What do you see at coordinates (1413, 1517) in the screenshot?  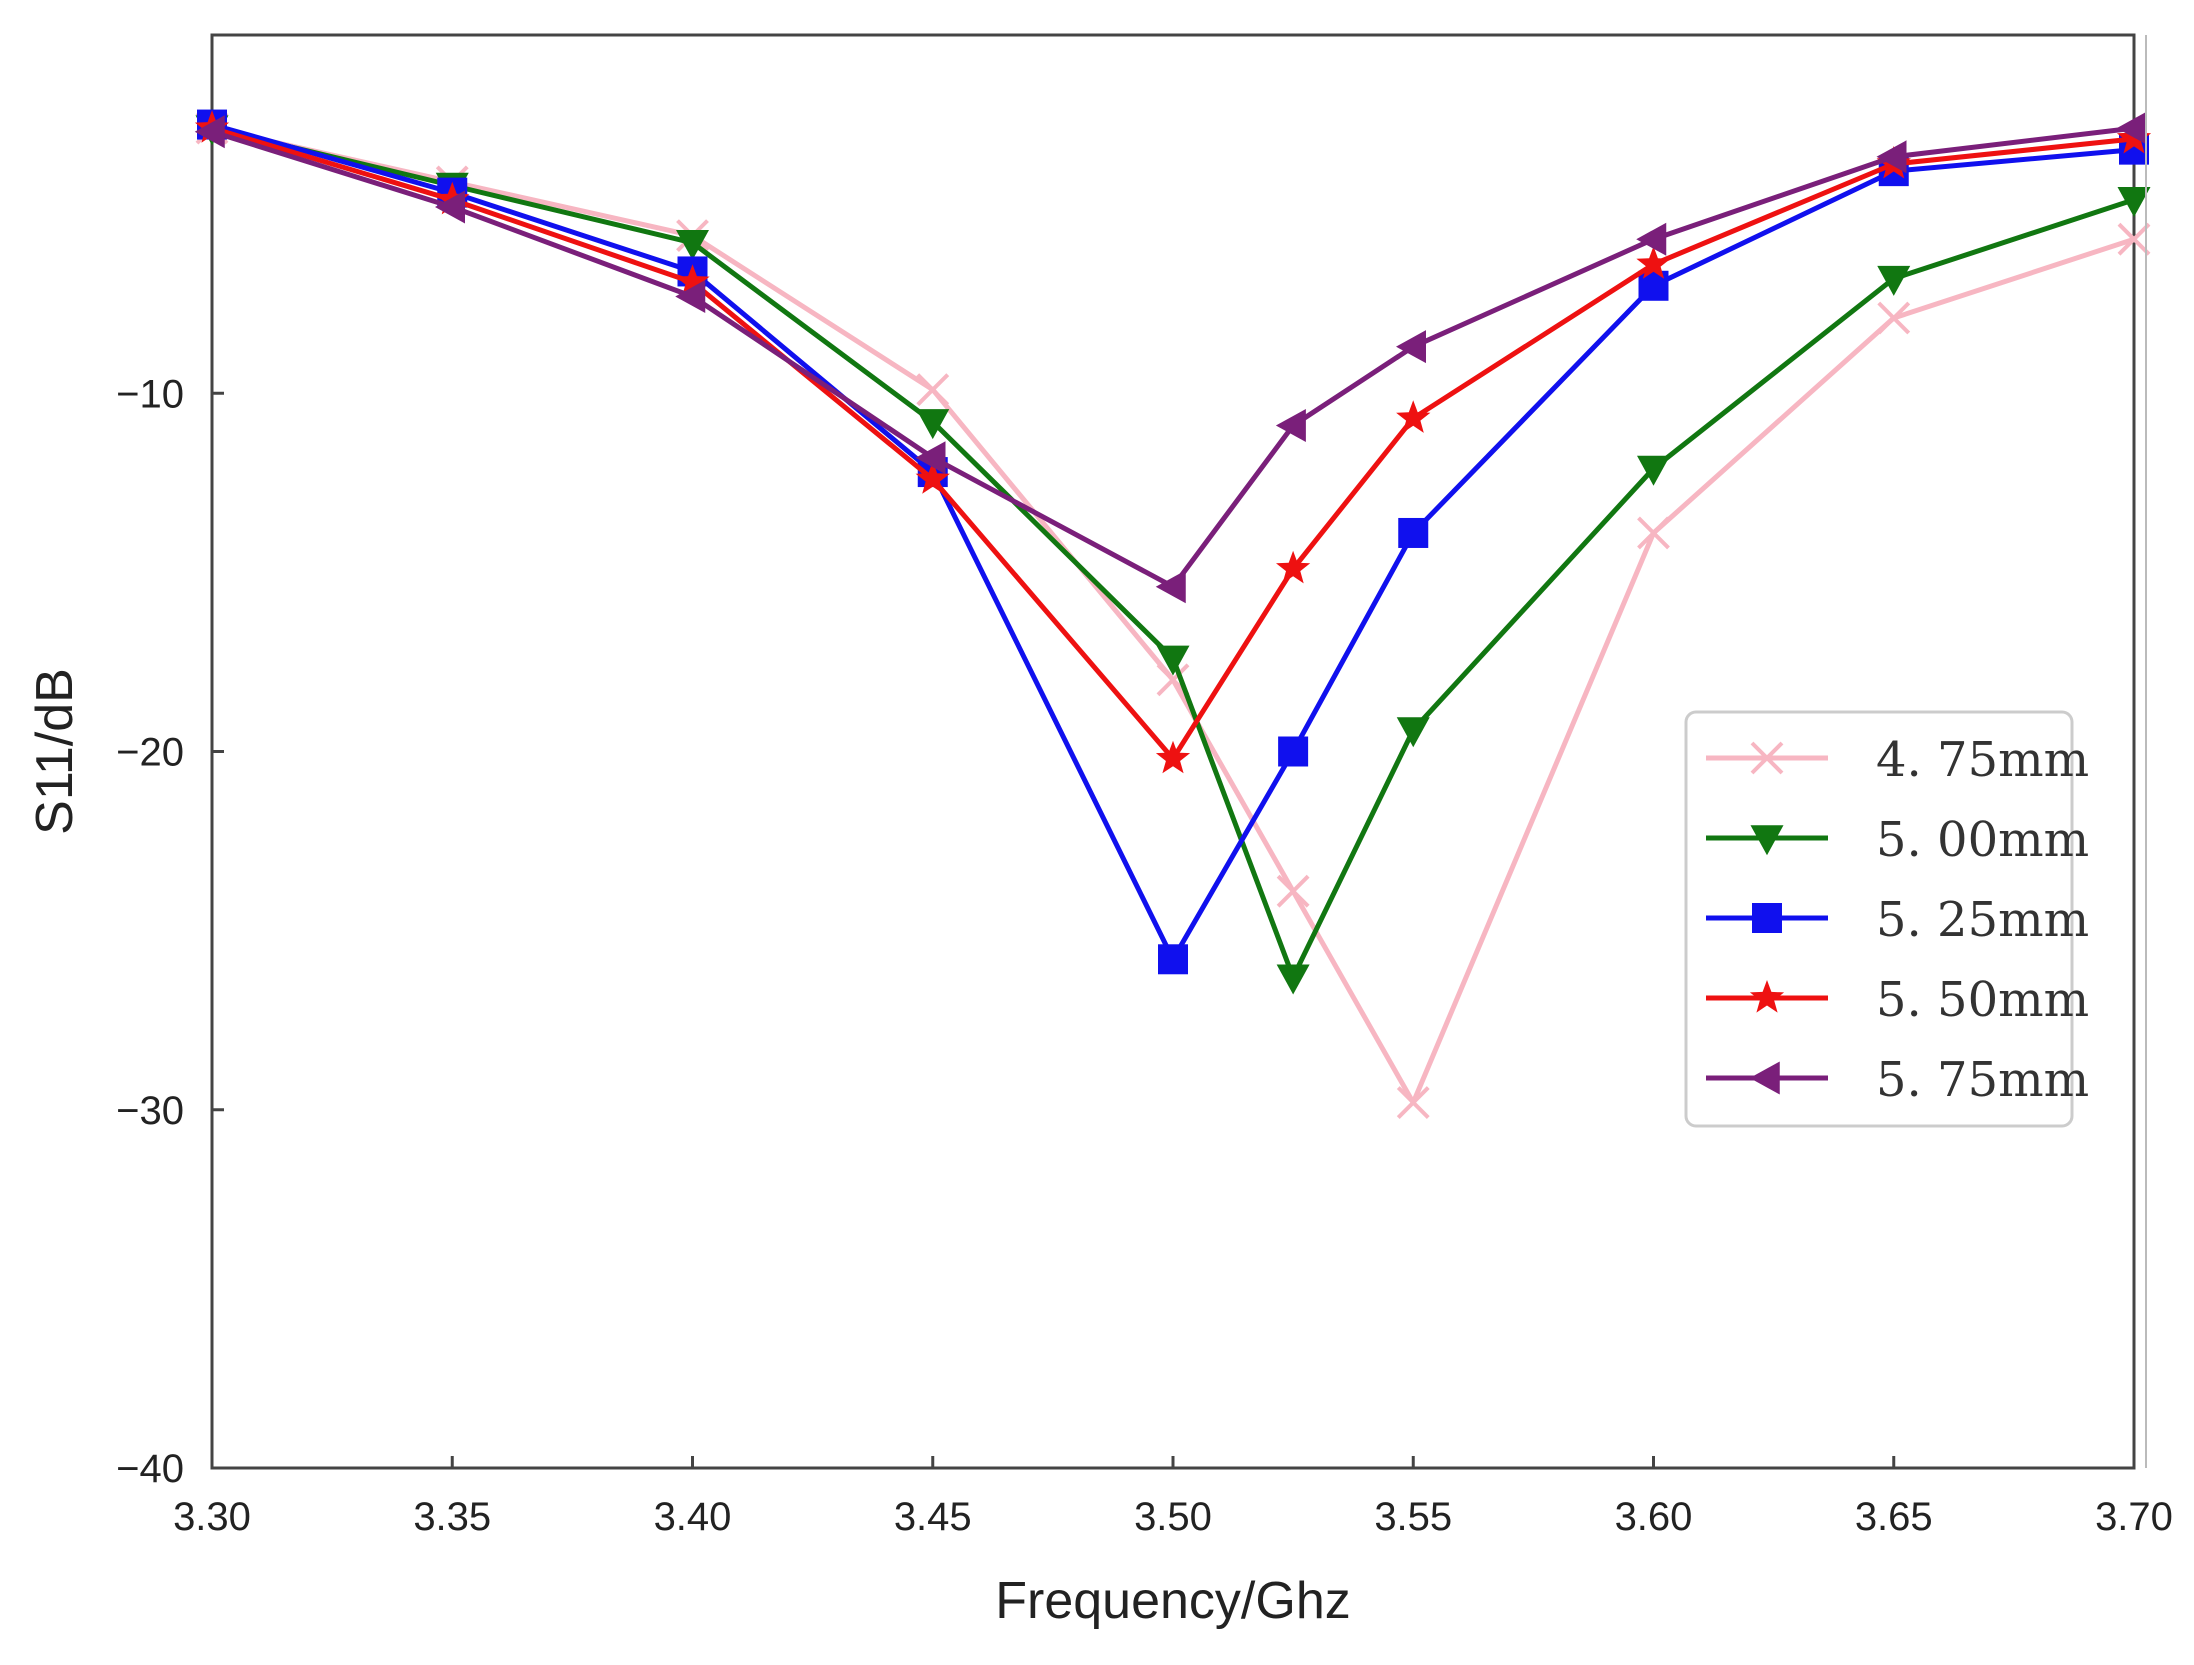 I see `x-tick-label: 3.55` at bounding box center [1413, 1517].